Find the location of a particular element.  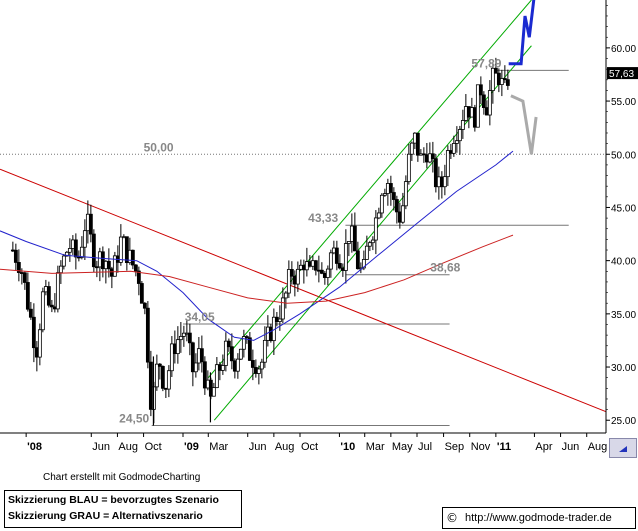

source-url: http://www.godmode-trader.de is located at coordinates (538, 518).